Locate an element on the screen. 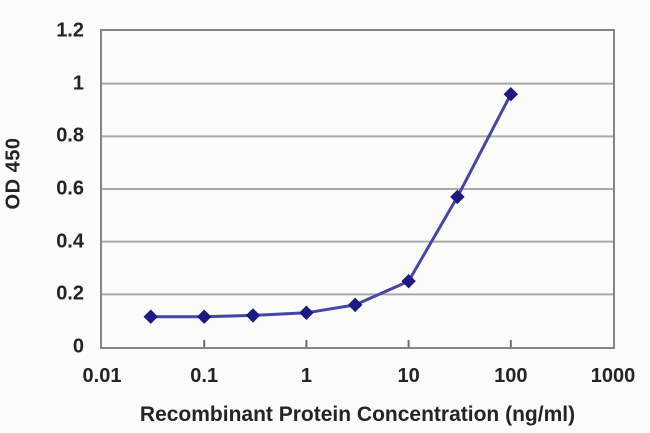 This screenshot has width=650, height=433. y-tick-label: 0.8 is located at coordinates (70, 135).